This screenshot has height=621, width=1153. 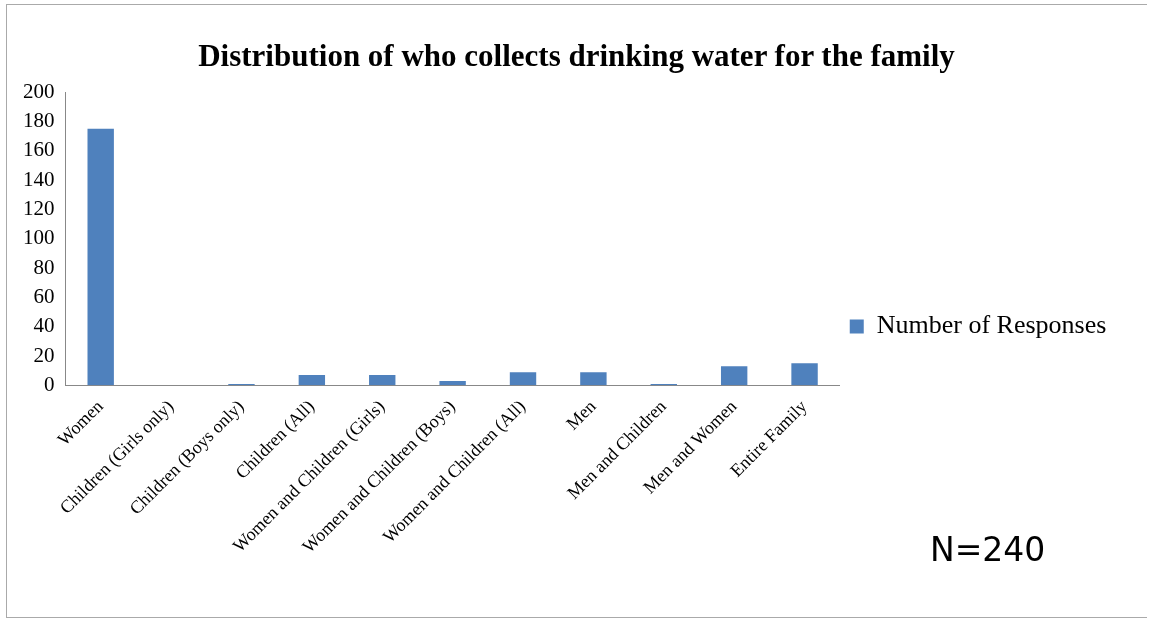 What do you see at coordinates (576, 56) in the screenshot?
I see `chart-title: Distribution of who collects drinking water for the family` at bounding box center [576, 56].